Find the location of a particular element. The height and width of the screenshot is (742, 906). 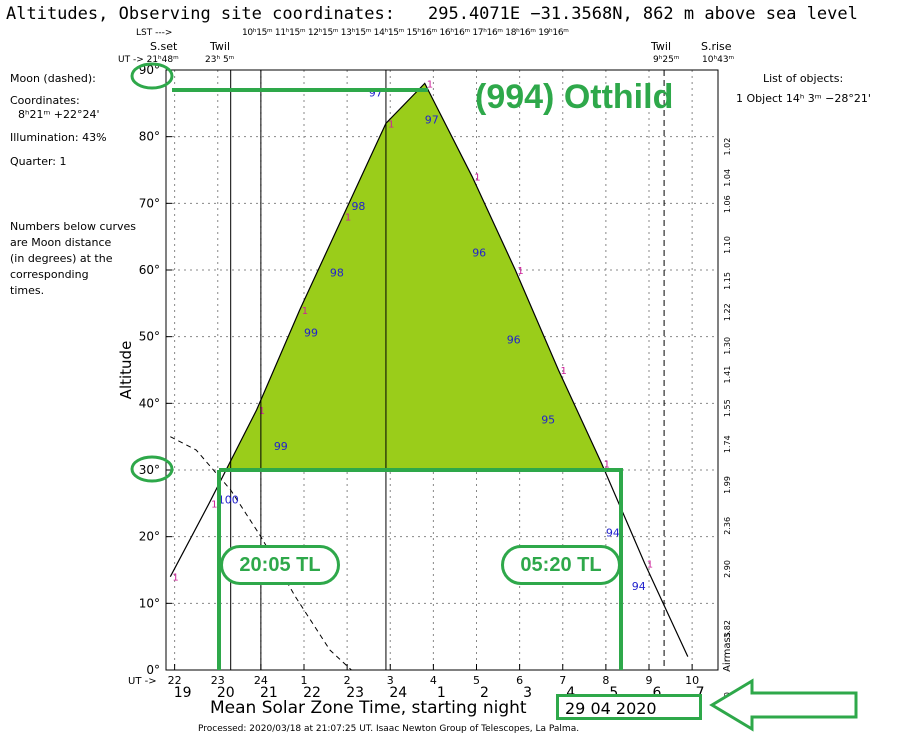

ut-tick-label: 6 is located at coordinates (519, 680).